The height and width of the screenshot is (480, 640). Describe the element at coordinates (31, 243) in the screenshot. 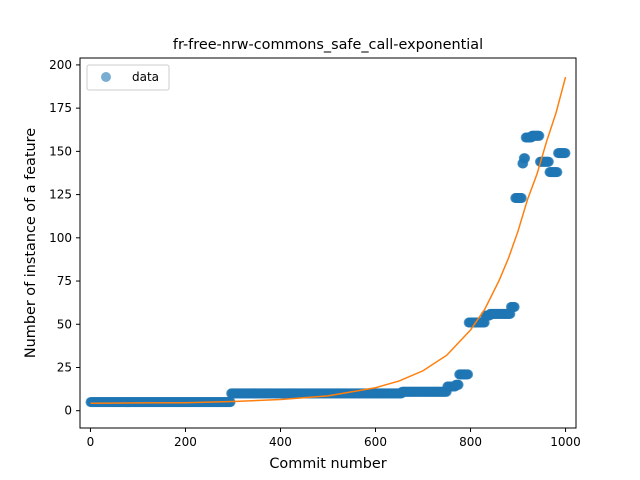

I see `y-axis-label: Number of instance of a feature` at that location.